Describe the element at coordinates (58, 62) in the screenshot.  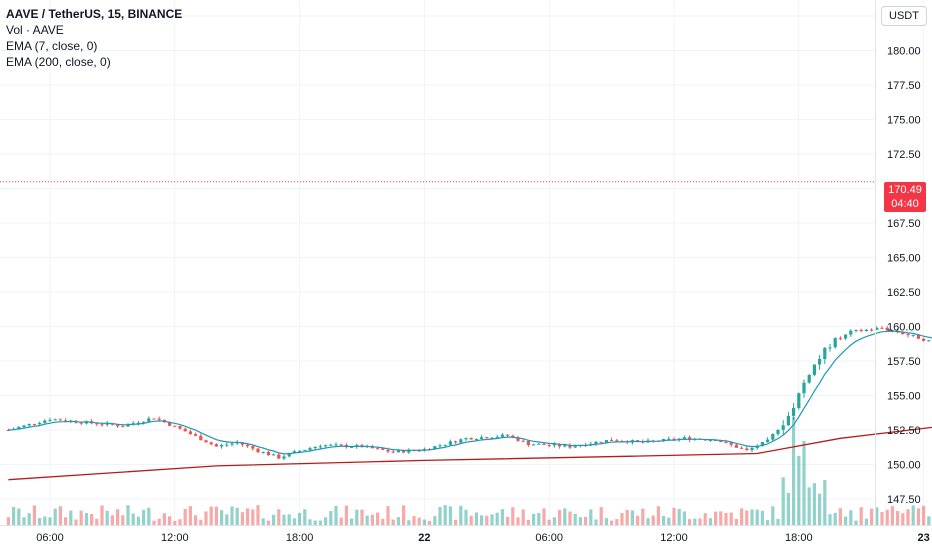
I see `legend-ema-200: EMA (200, close, 0)` at that location.